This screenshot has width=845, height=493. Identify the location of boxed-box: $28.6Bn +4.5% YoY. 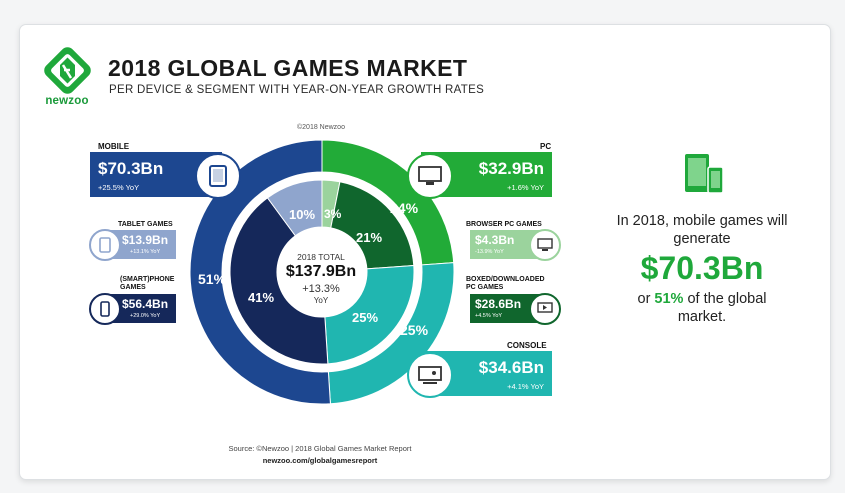
(505, 308).